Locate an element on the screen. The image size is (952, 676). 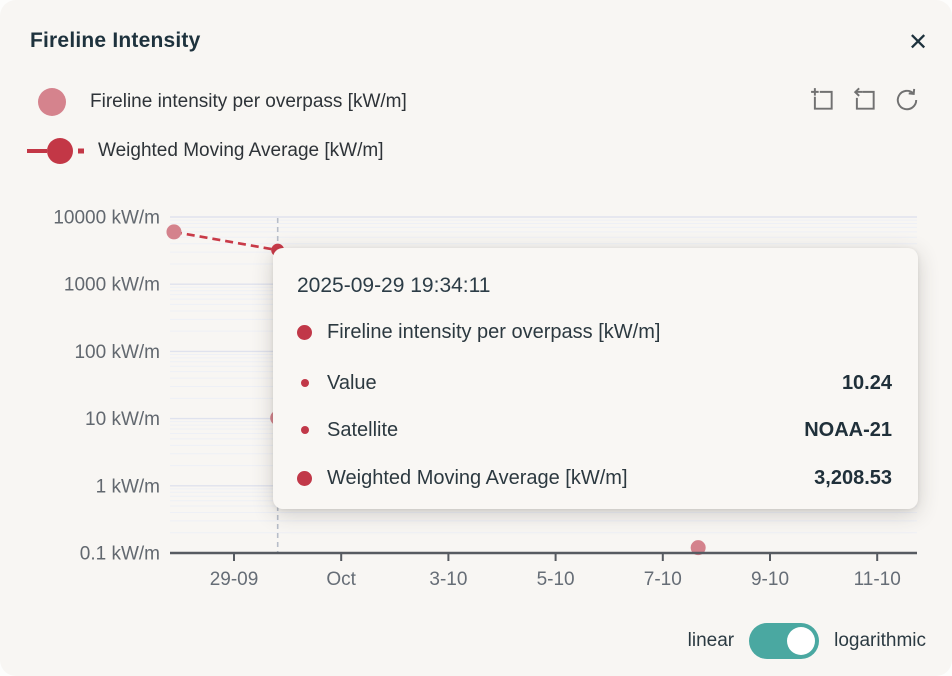
tooltip-row-value: 3,208.53 is located at coordinates (853, 477).